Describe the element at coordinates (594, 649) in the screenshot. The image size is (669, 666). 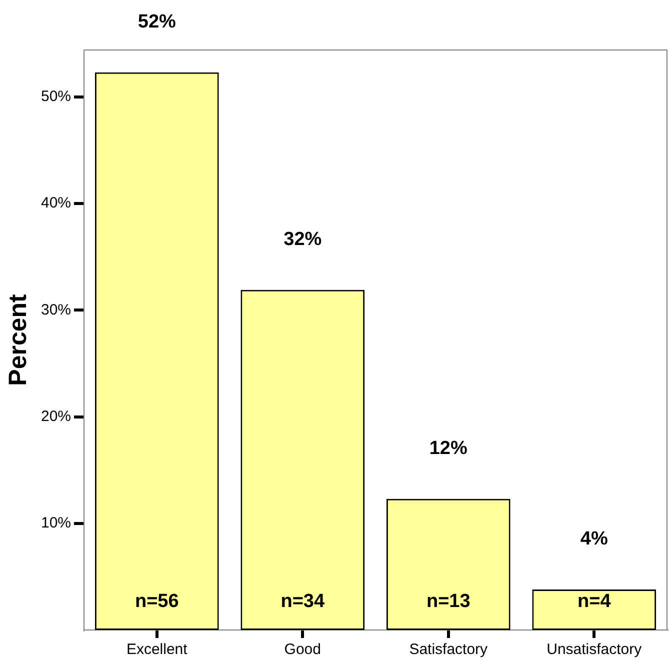
I see `x-tick-label: Unsatisfactory` at that location.